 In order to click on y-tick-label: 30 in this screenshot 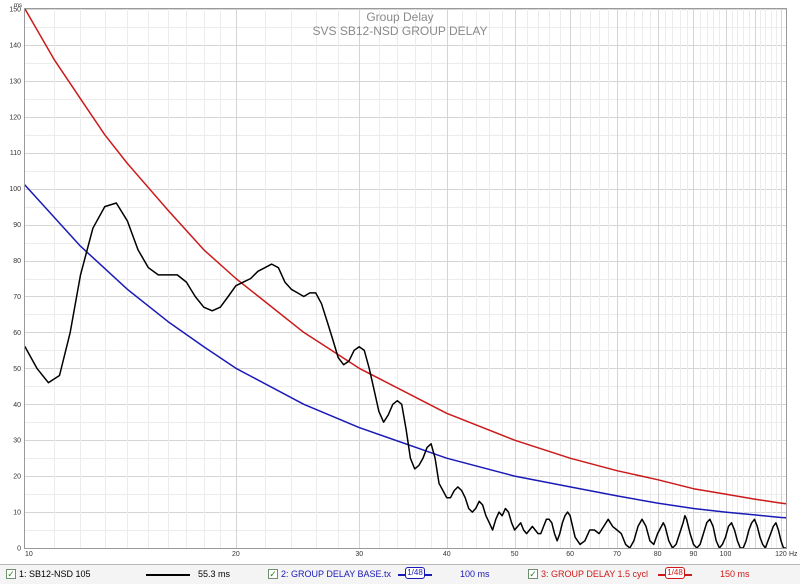, I will do `click(17, 441)`.